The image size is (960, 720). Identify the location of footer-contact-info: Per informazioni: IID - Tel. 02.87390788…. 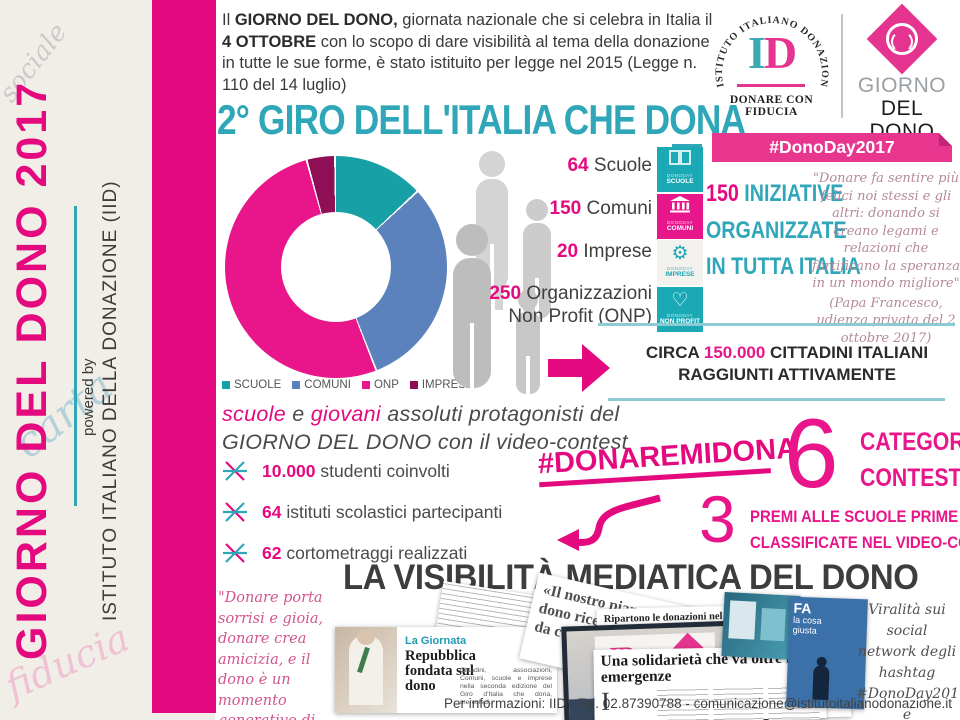
(698, 703).